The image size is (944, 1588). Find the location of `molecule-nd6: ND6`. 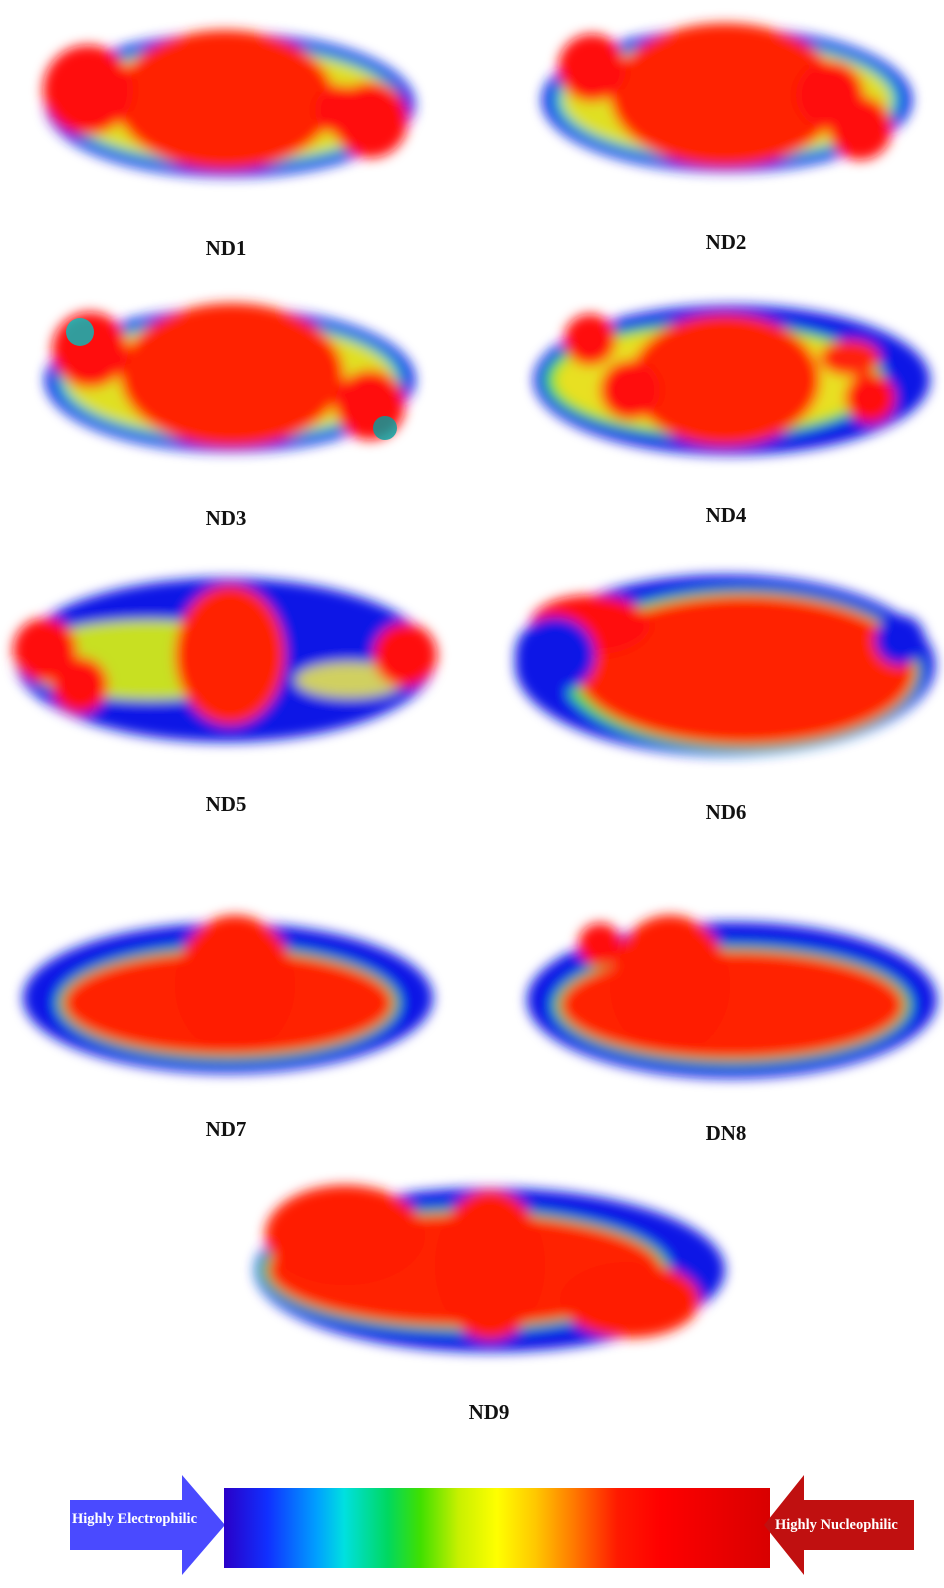

molecule-nd6: ND6 is located at coordinates (707, 695).